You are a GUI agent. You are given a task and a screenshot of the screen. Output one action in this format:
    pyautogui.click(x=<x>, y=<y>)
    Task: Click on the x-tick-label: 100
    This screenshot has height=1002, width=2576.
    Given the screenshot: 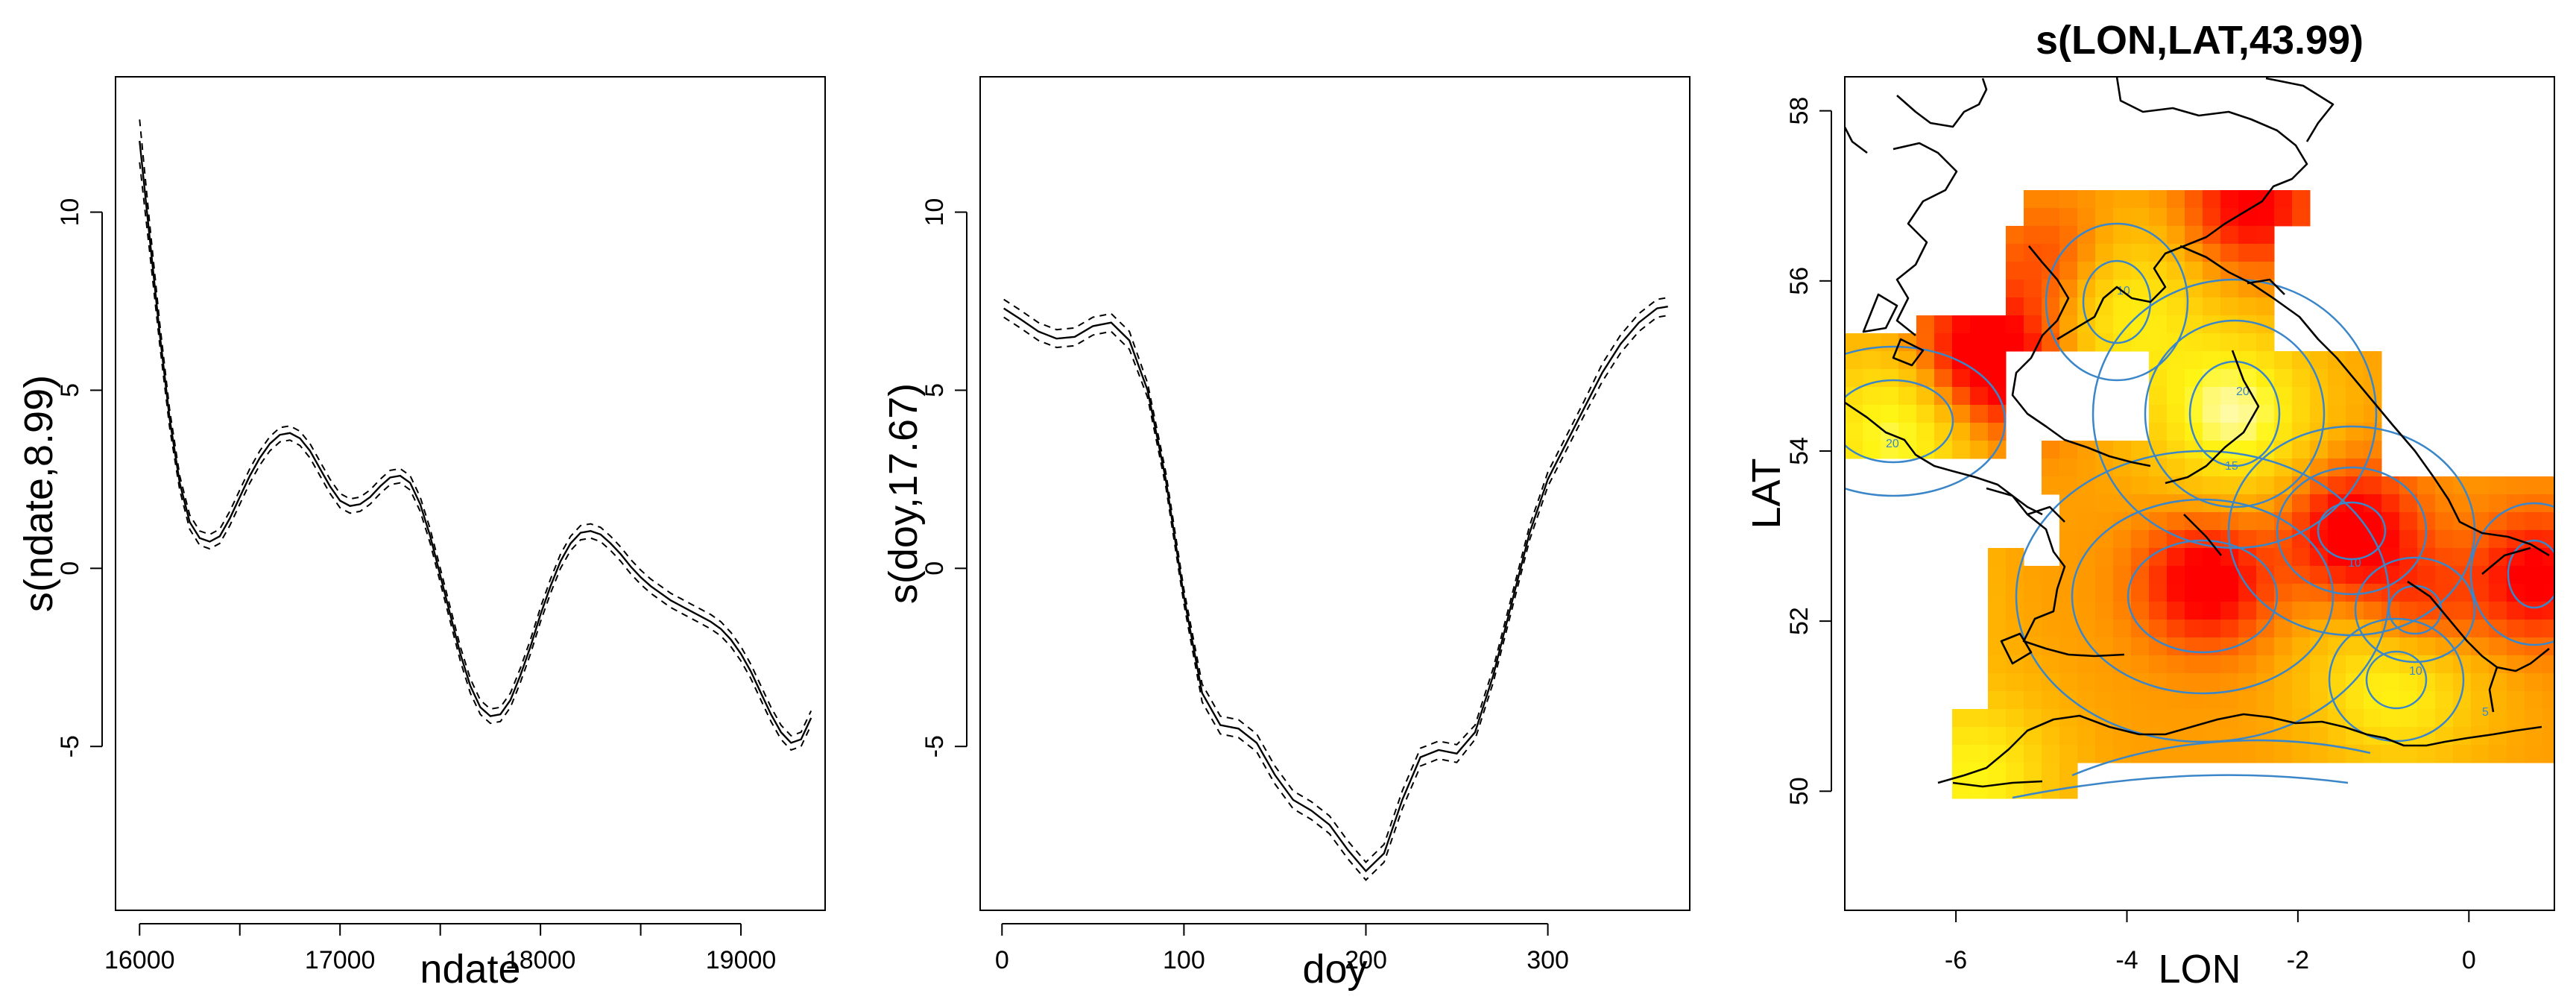 What is the action you would take?
    pyautogui.click(x=1184, y=960)
    